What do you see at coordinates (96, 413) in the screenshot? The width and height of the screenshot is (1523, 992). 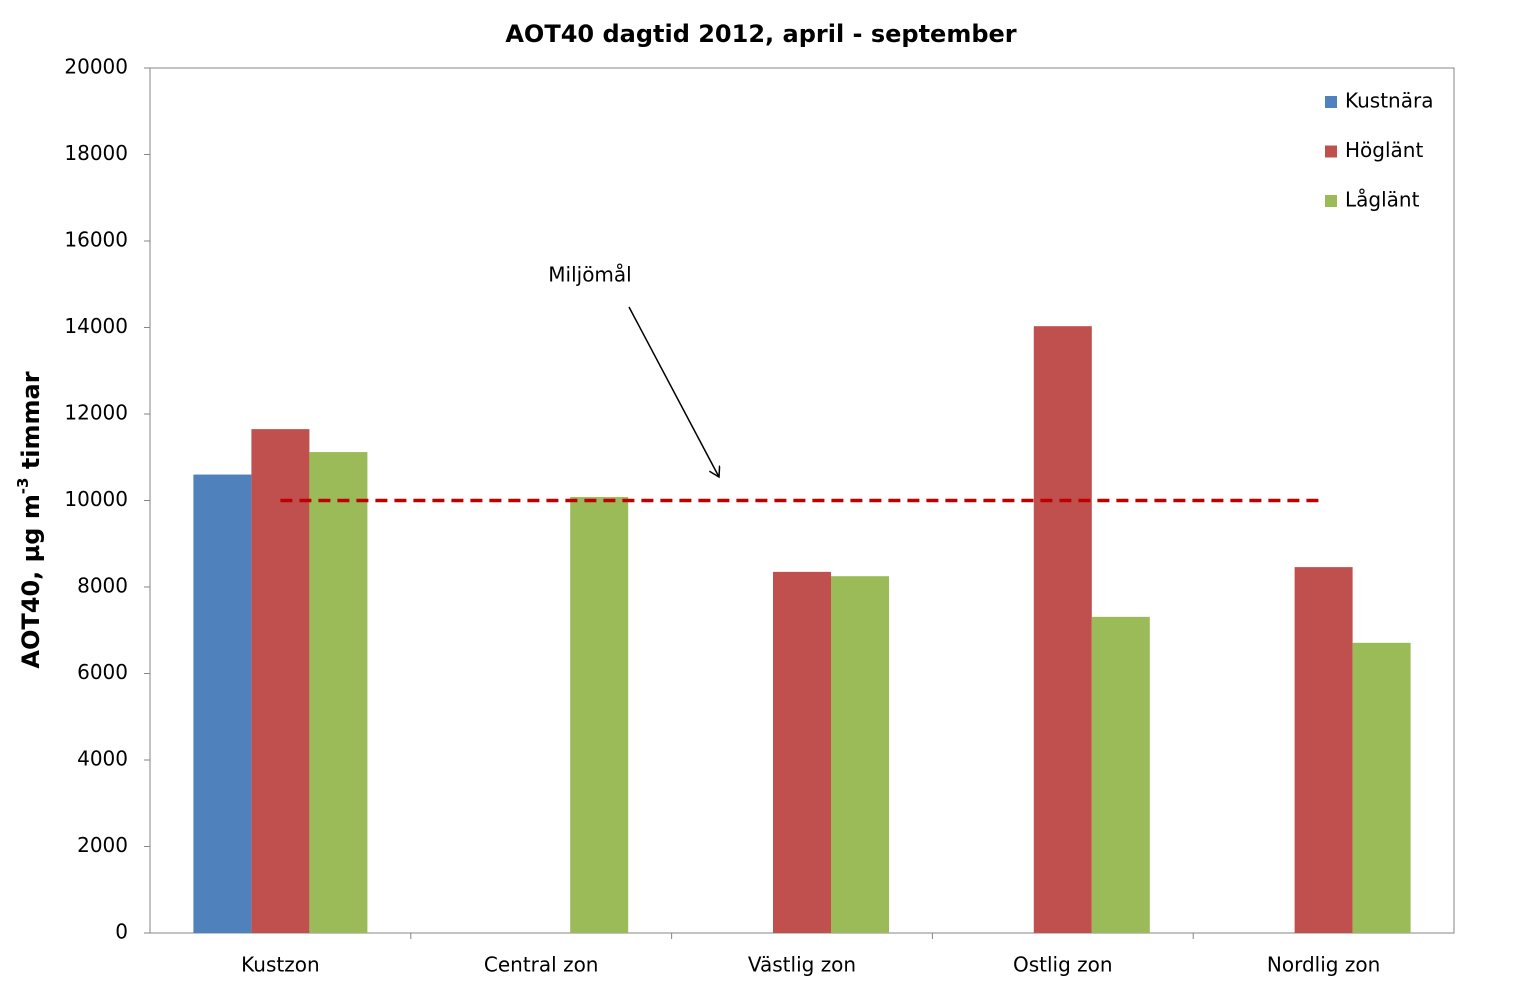 I see `y-tick-label: 12000` at bounding box center [96, 413].